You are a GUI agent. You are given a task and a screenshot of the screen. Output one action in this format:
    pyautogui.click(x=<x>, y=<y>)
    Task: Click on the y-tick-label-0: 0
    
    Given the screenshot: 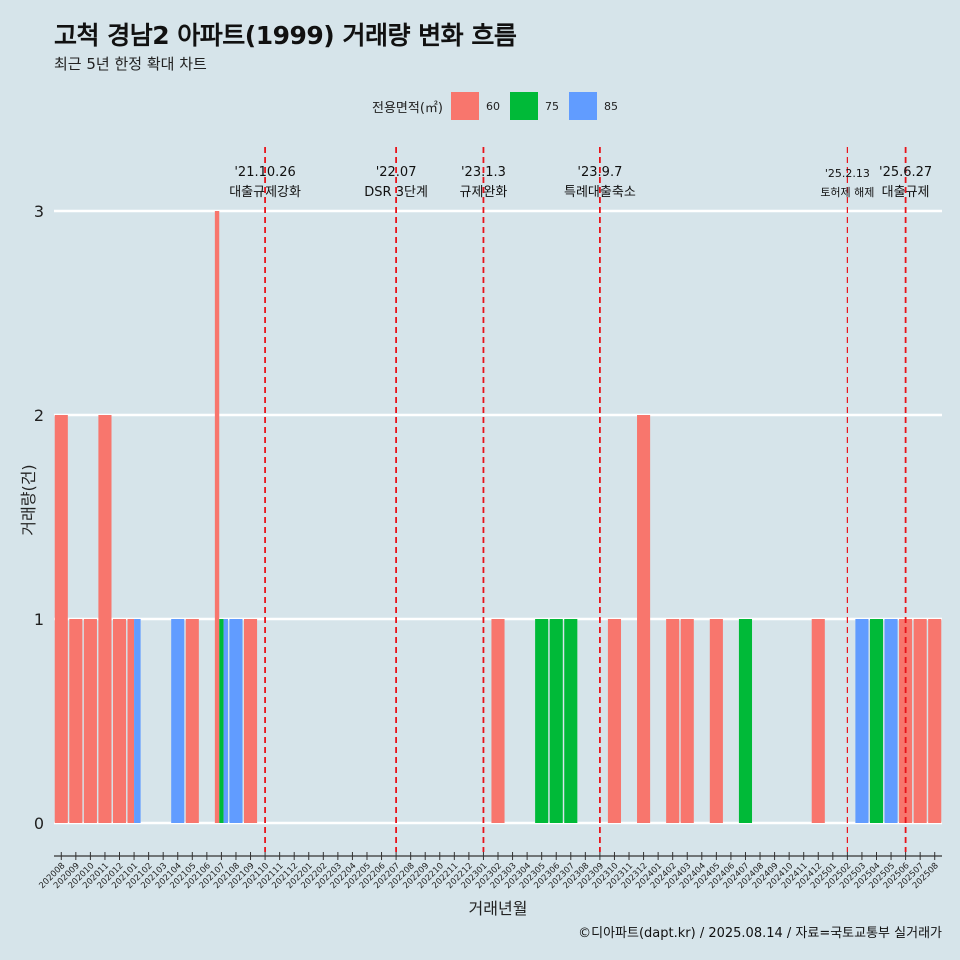 What is the action you would take?
    pyautogui.click(x=39, y=823)
    